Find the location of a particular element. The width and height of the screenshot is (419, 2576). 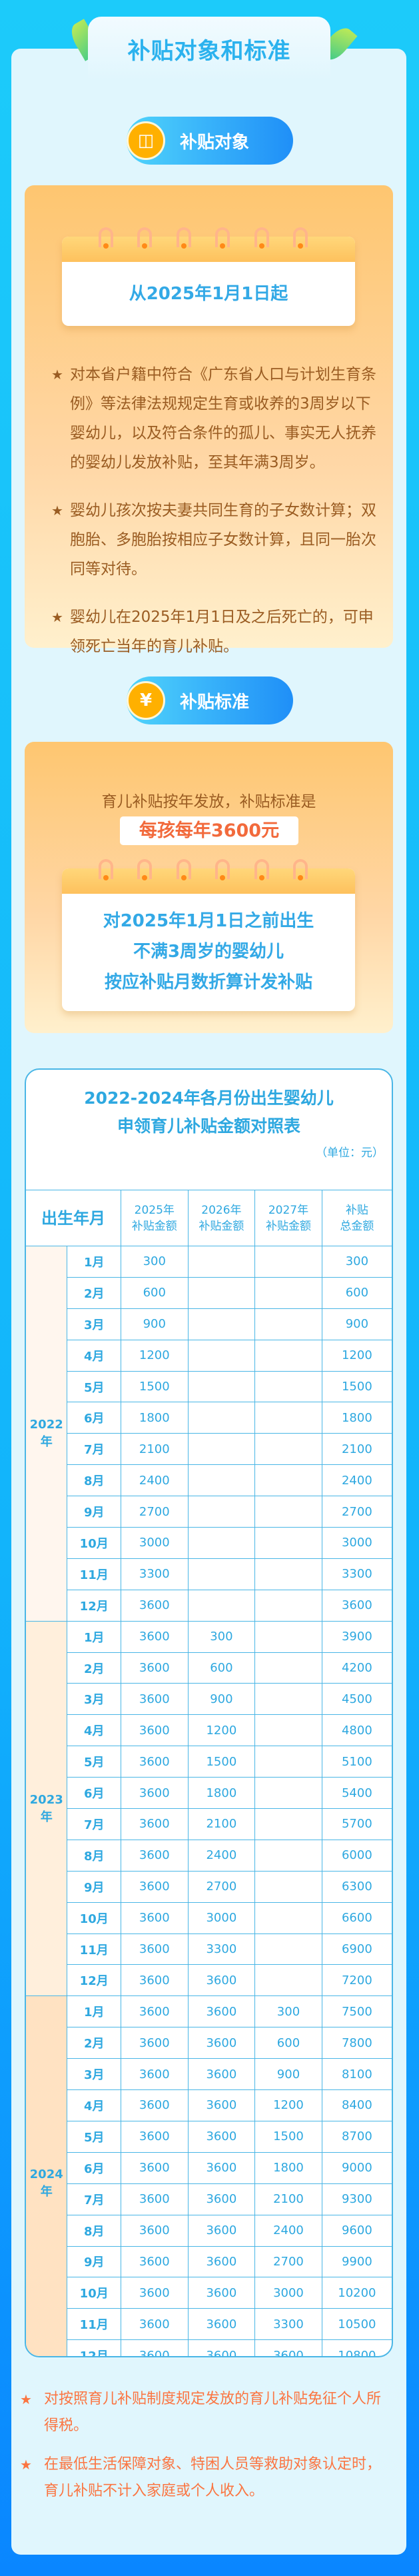

baby-stroller-icon: ◫ is located at coordinates (146, 141).